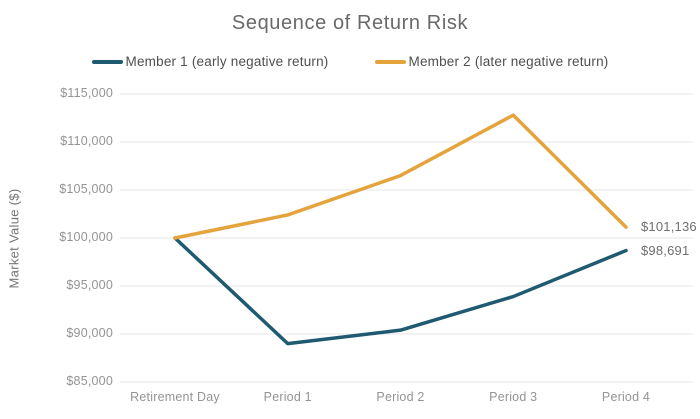  I want to click on y-tick-label: $85,000, so click(89, 381).